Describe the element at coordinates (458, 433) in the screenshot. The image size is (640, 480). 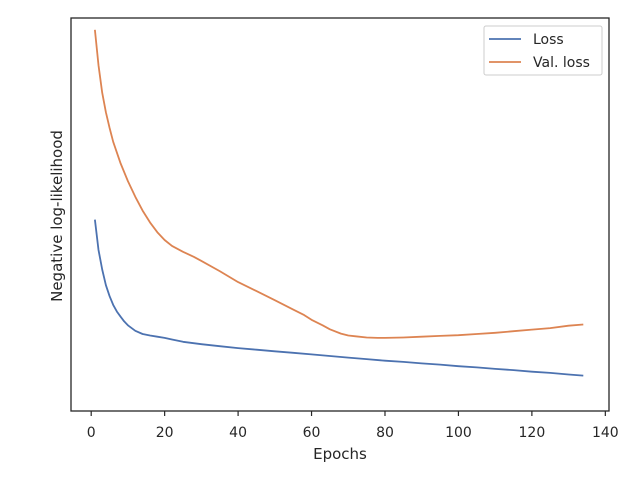
I see `x-tick-label: 100` at that location.